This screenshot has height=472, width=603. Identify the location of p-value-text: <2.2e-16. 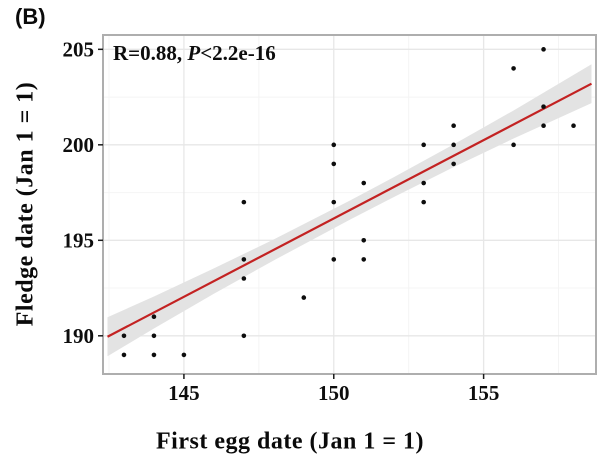
(238, 53).